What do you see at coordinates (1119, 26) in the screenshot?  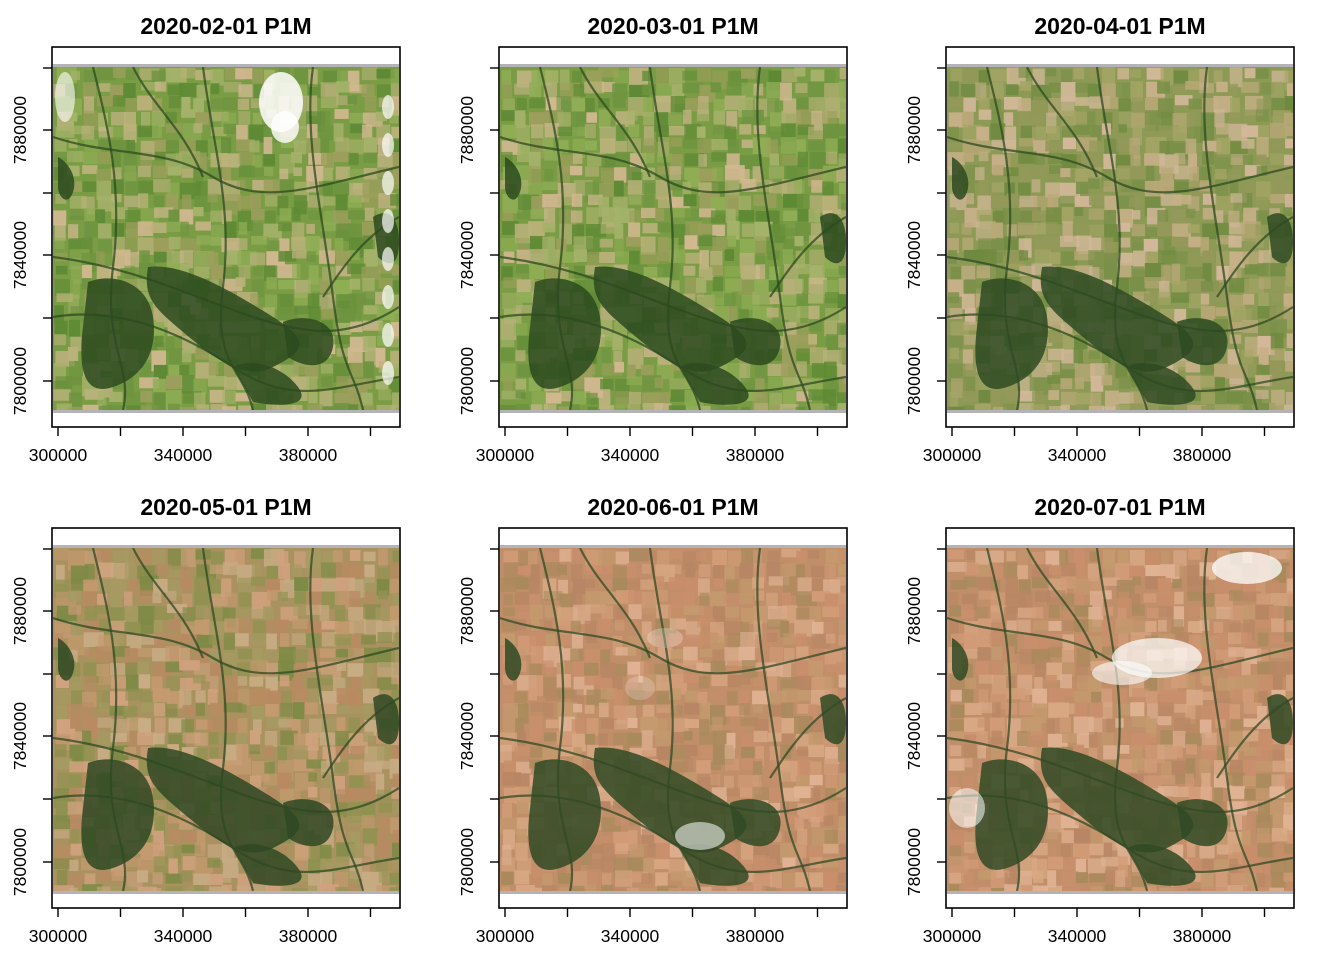 I see `panel-title: 2020-04-01 P1M` at bounding box center [1119, 26].